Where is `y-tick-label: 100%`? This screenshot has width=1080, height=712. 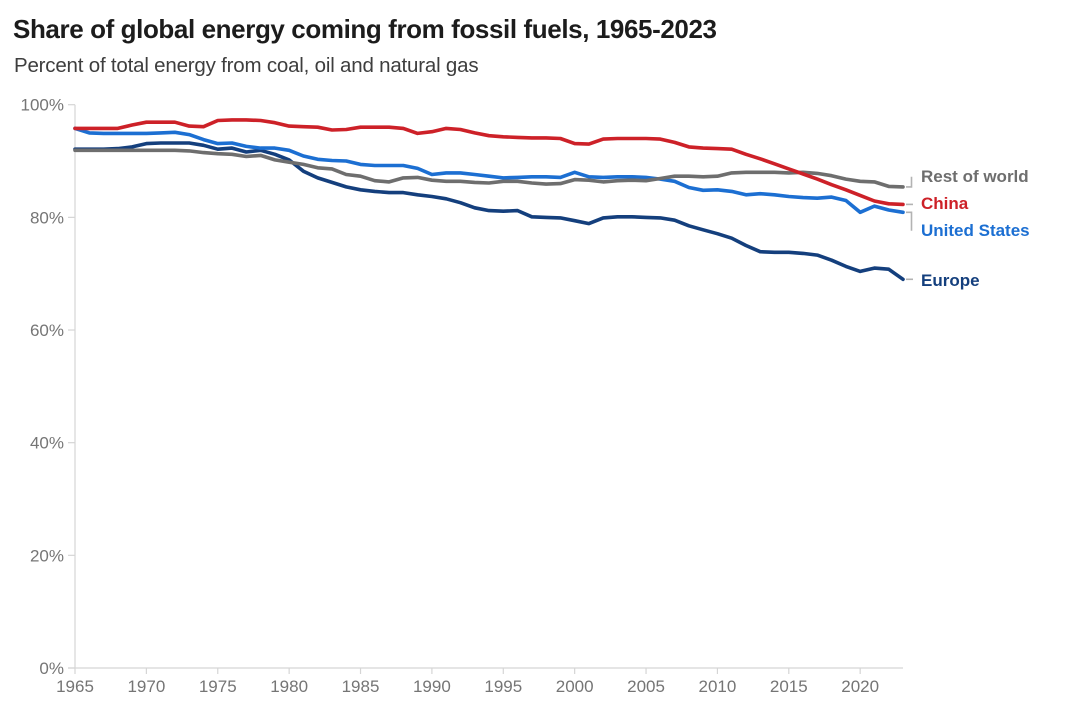
y-tick-label: 100% is located at coordinates (42, 105).